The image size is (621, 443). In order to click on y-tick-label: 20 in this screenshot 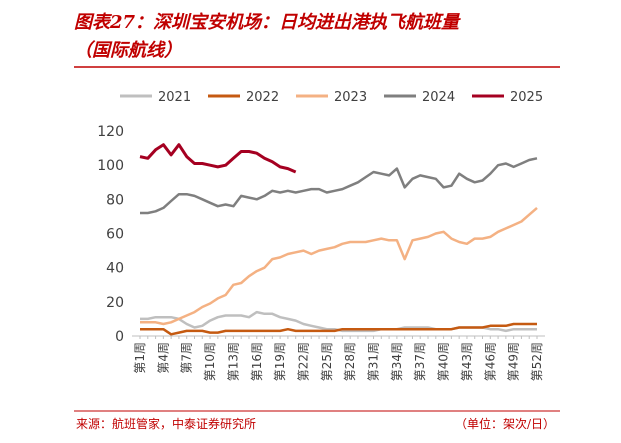, I will do `click(115, 303)`.